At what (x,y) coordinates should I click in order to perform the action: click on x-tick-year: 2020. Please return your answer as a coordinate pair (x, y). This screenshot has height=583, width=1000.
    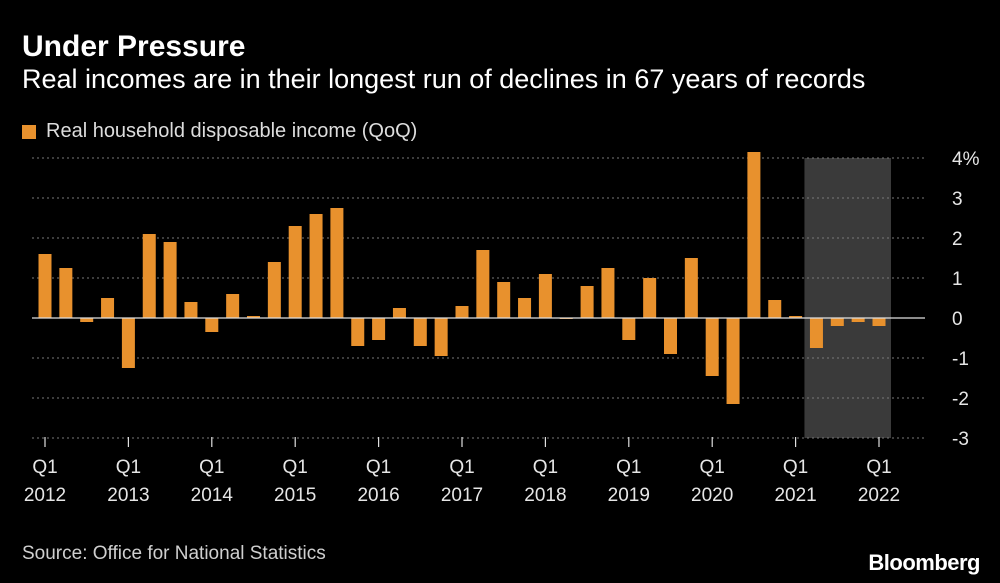
    Looking at the image, I should click on (712, 495).